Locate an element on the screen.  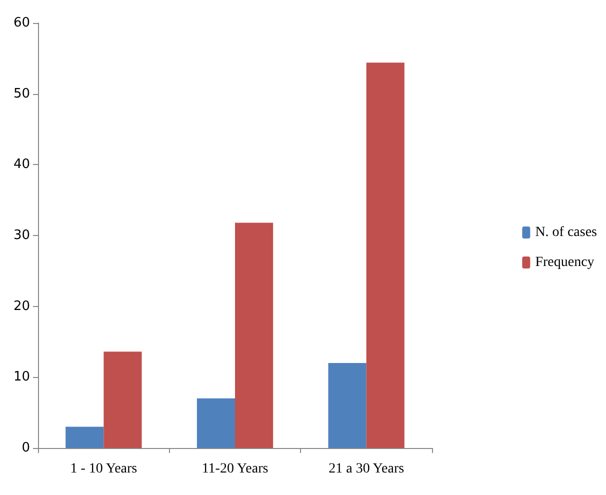
y-tick-label: 0 is located at coordinates (26, 448).